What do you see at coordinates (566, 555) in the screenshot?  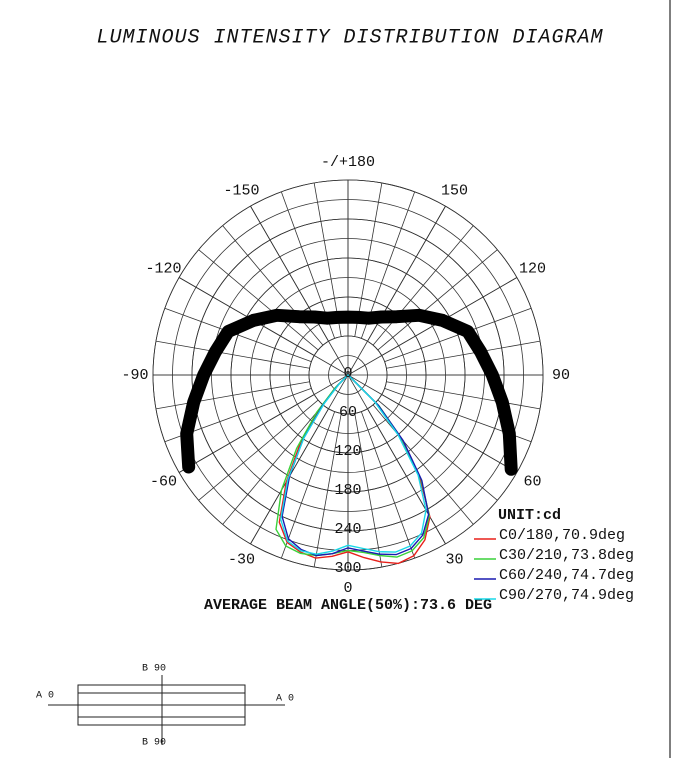 I see `legend-label: C30/210,73.8deg` at bounding box center [566, 555].